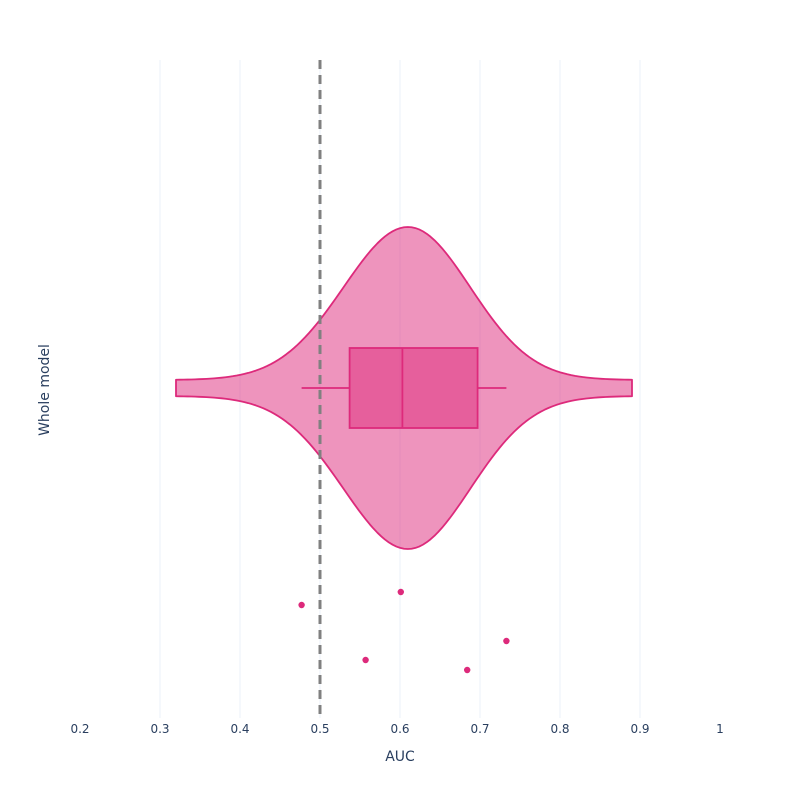 The width and height of the screenshot is (800, 800). What do you see at coordinates (399, 729) in the screenshot?
I see `x-tick-label: 0.6` at bounding box center [399, 729].